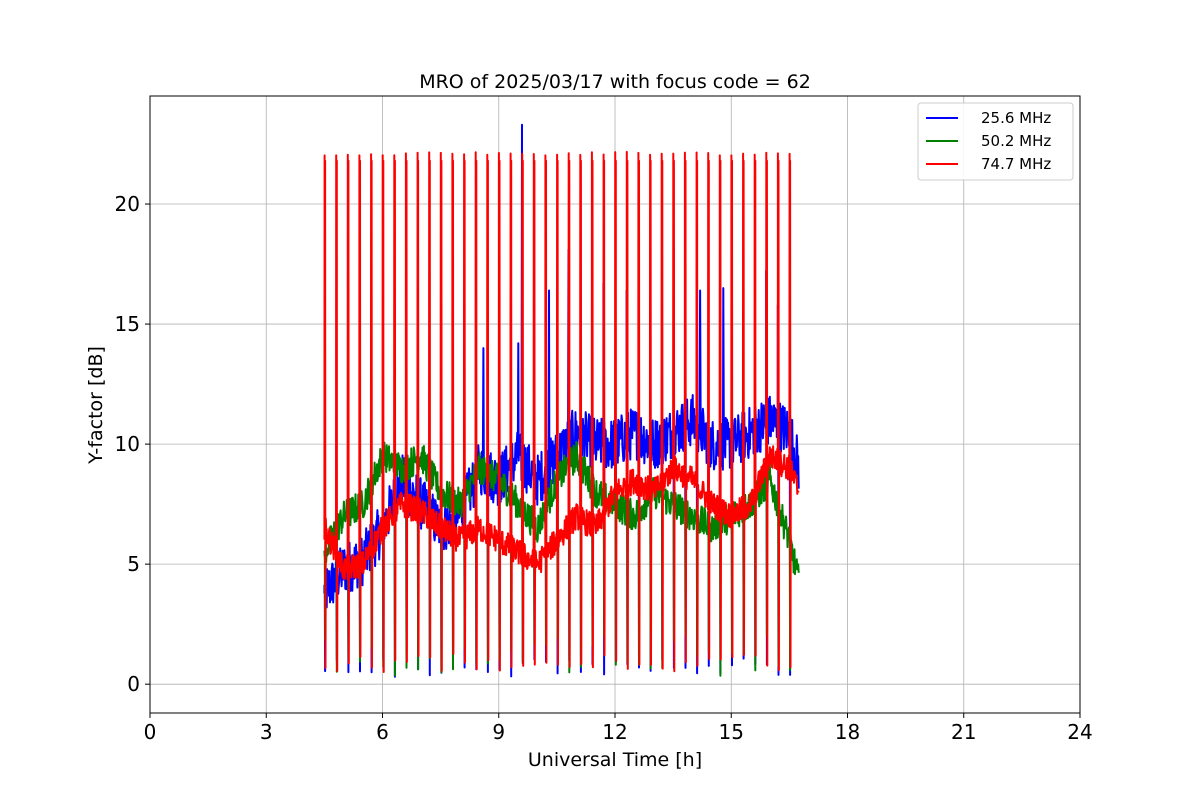  What do you see at coordinates (615, 760) in the screenshot?
I see `x-axis-label: Universal Time [h]` at bounding box center [615, 760].